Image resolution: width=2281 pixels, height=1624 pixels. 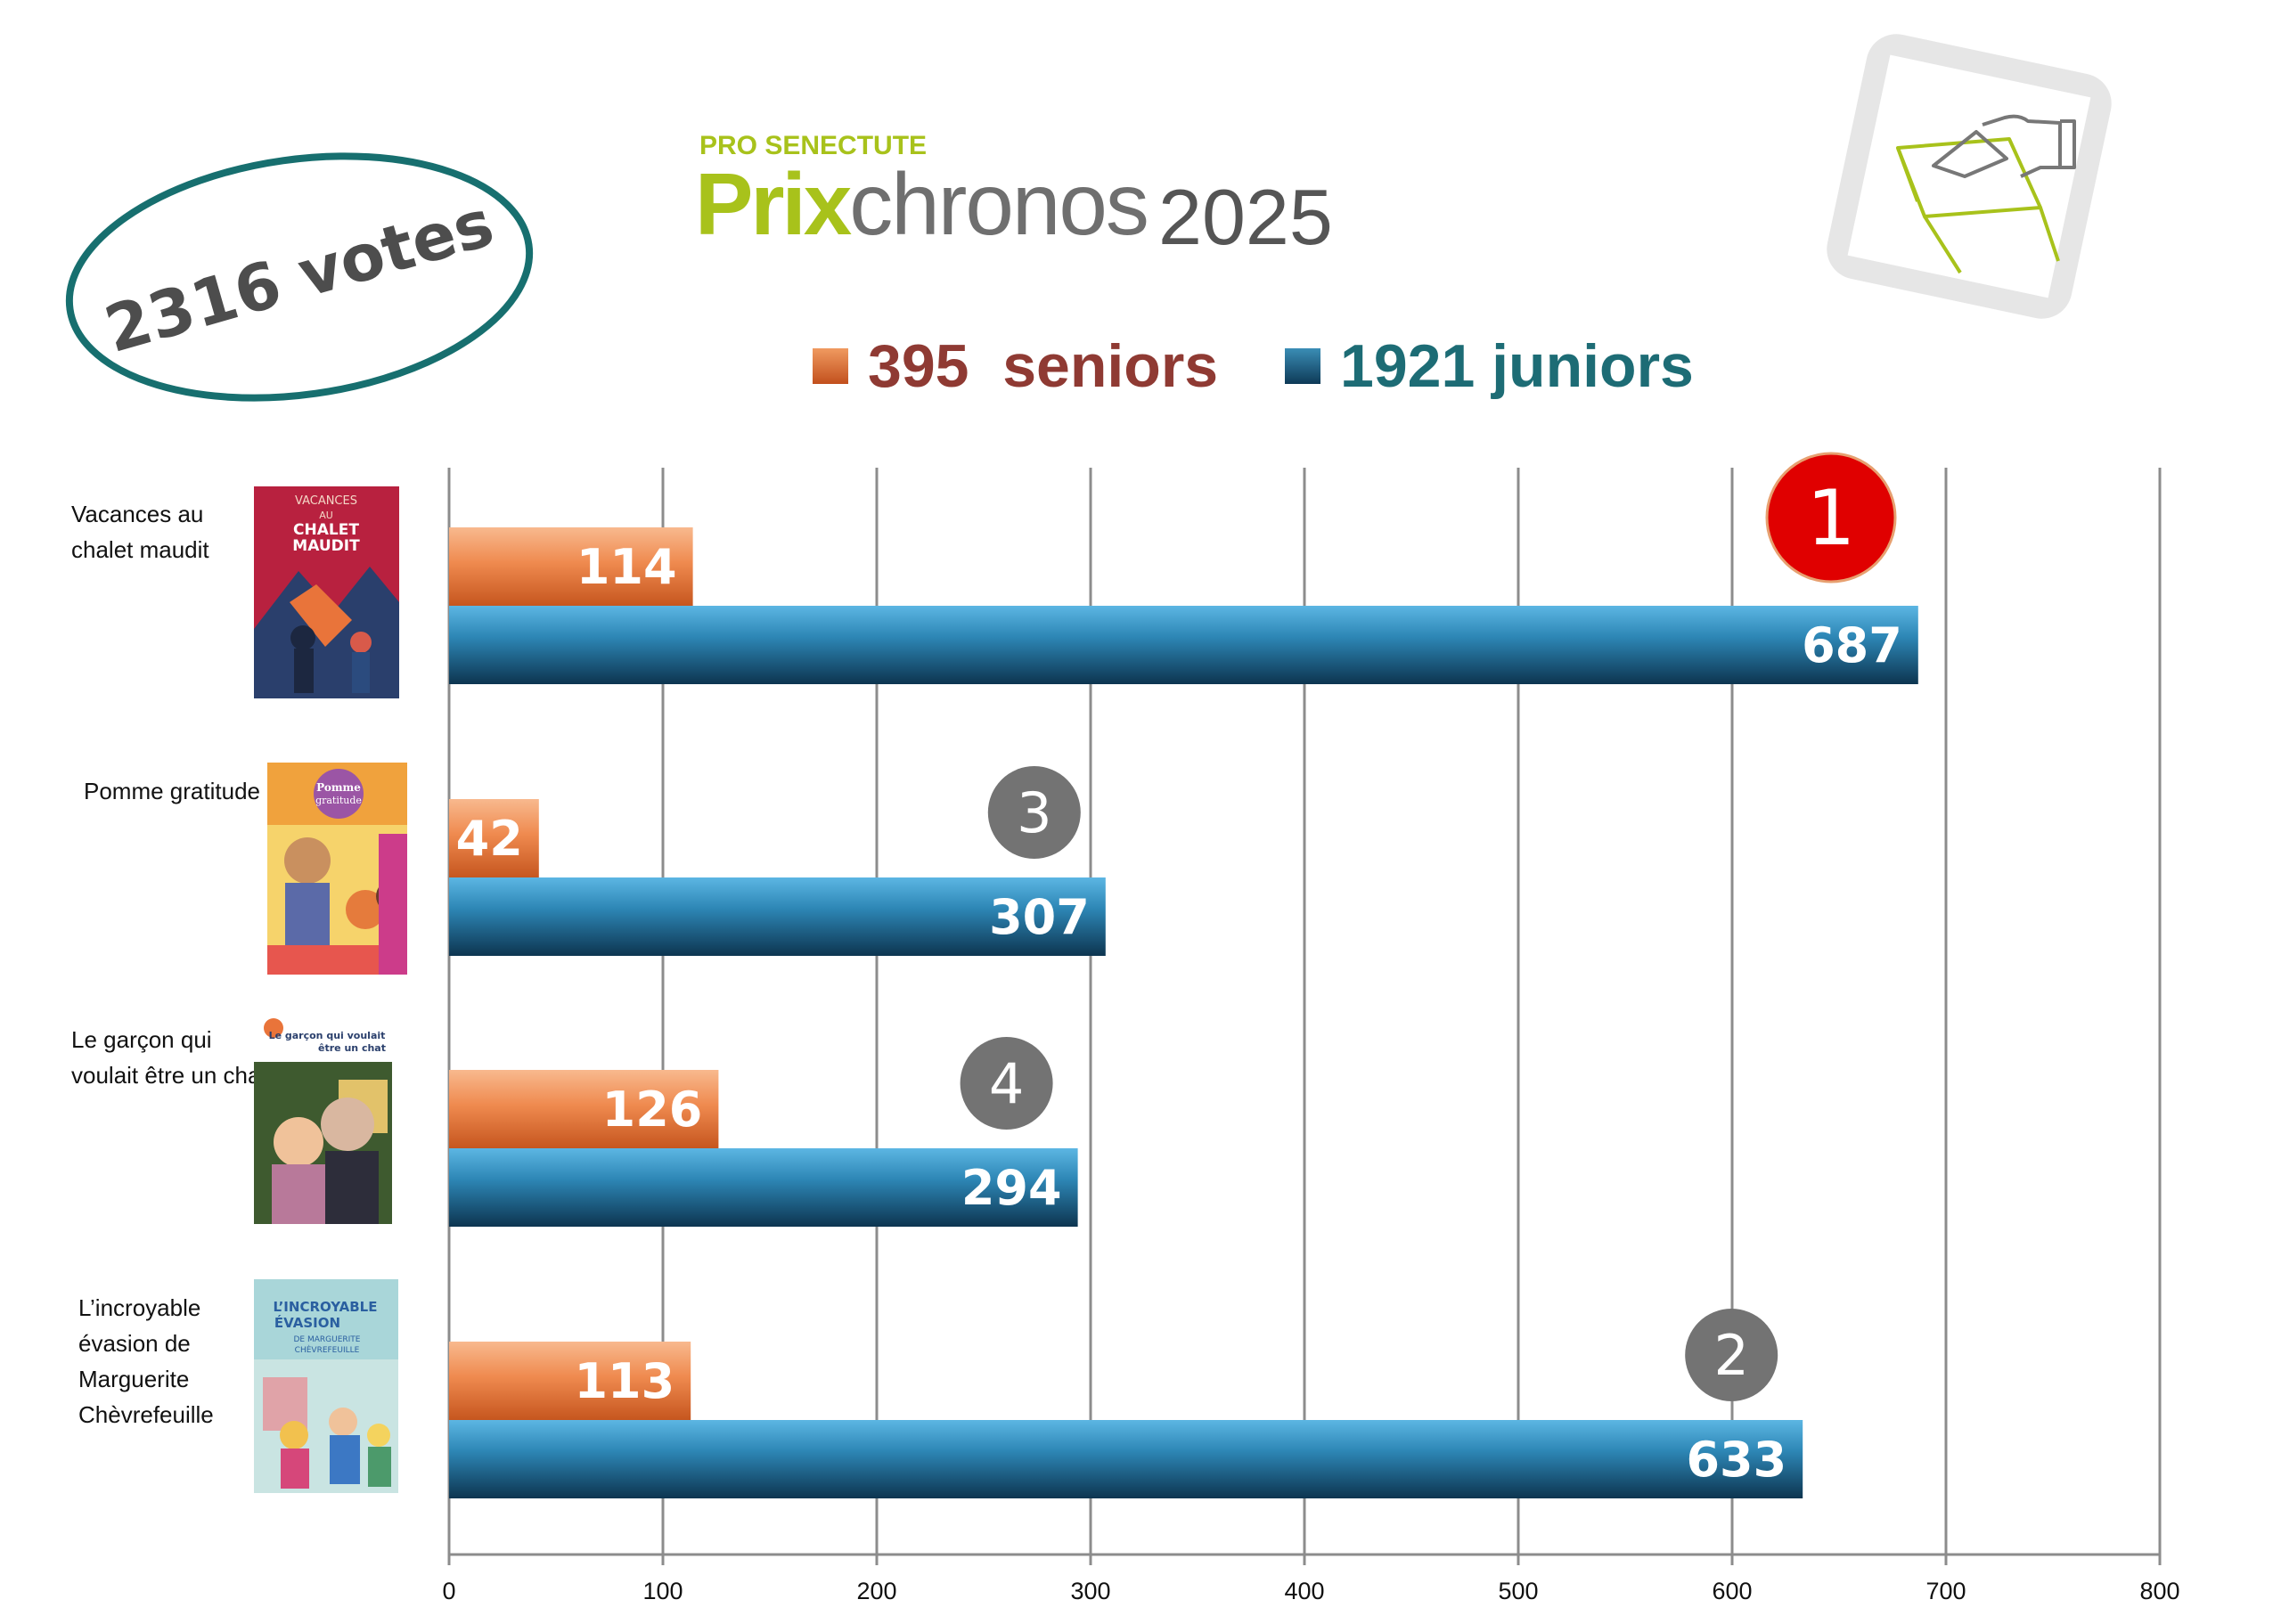 What do you see at coordinates (327, 1339) in the screenshot?
I see `svg-text: DE MARGUERITE` at bounding box center [327, 1339].